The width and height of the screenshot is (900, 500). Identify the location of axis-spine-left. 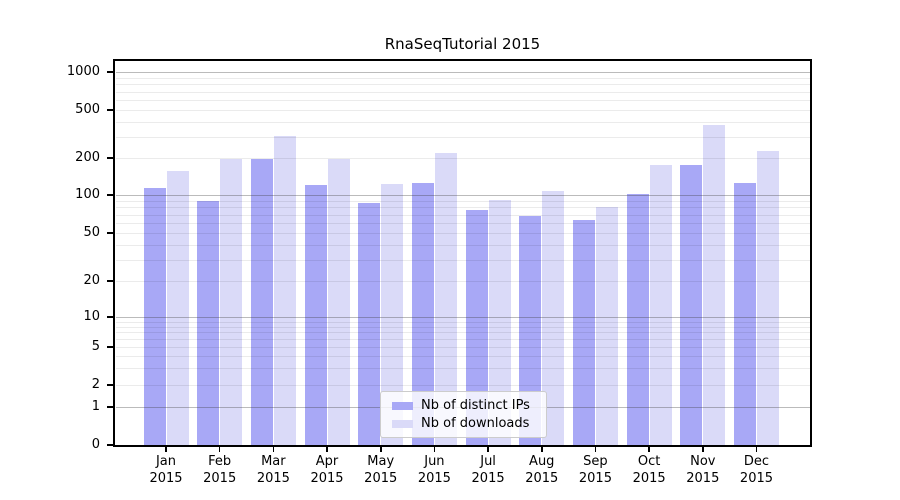
(114, 253).